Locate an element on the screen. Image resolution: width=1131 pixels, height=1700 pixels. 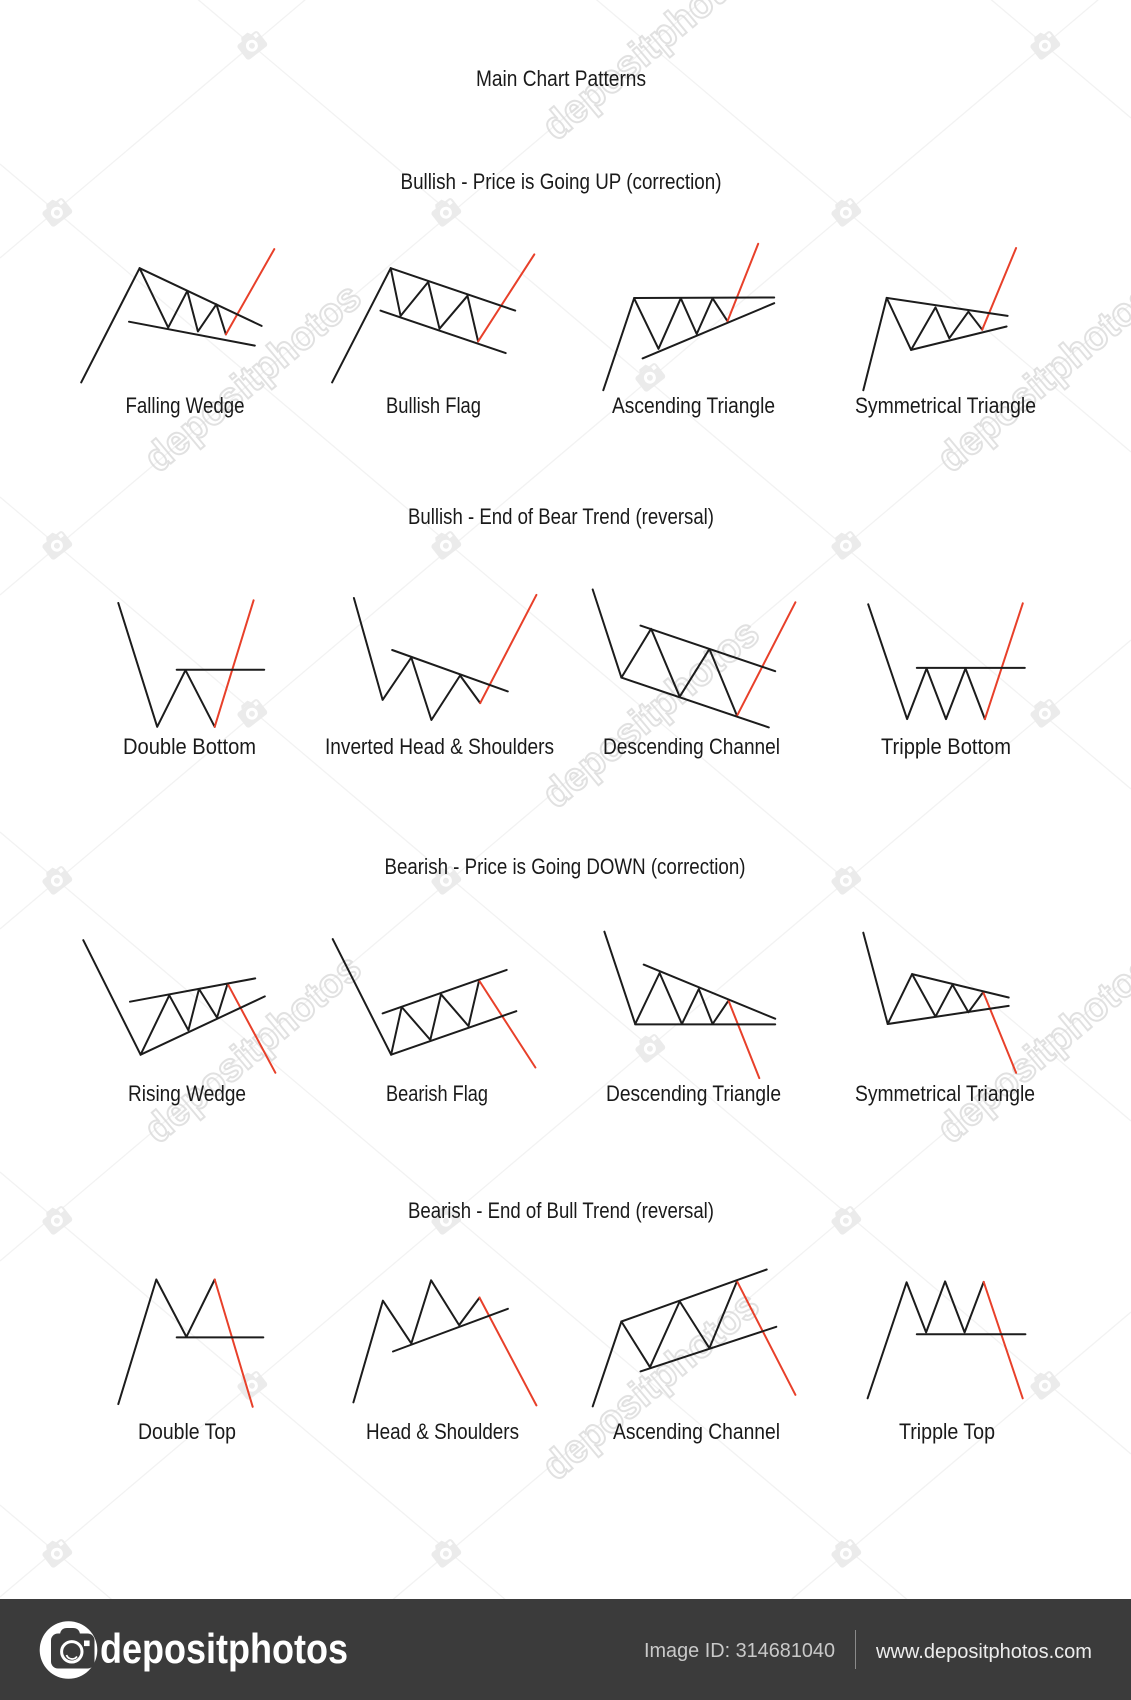
svg-text: Inverted Head & Shoulders is located at coordinates (439, 746).